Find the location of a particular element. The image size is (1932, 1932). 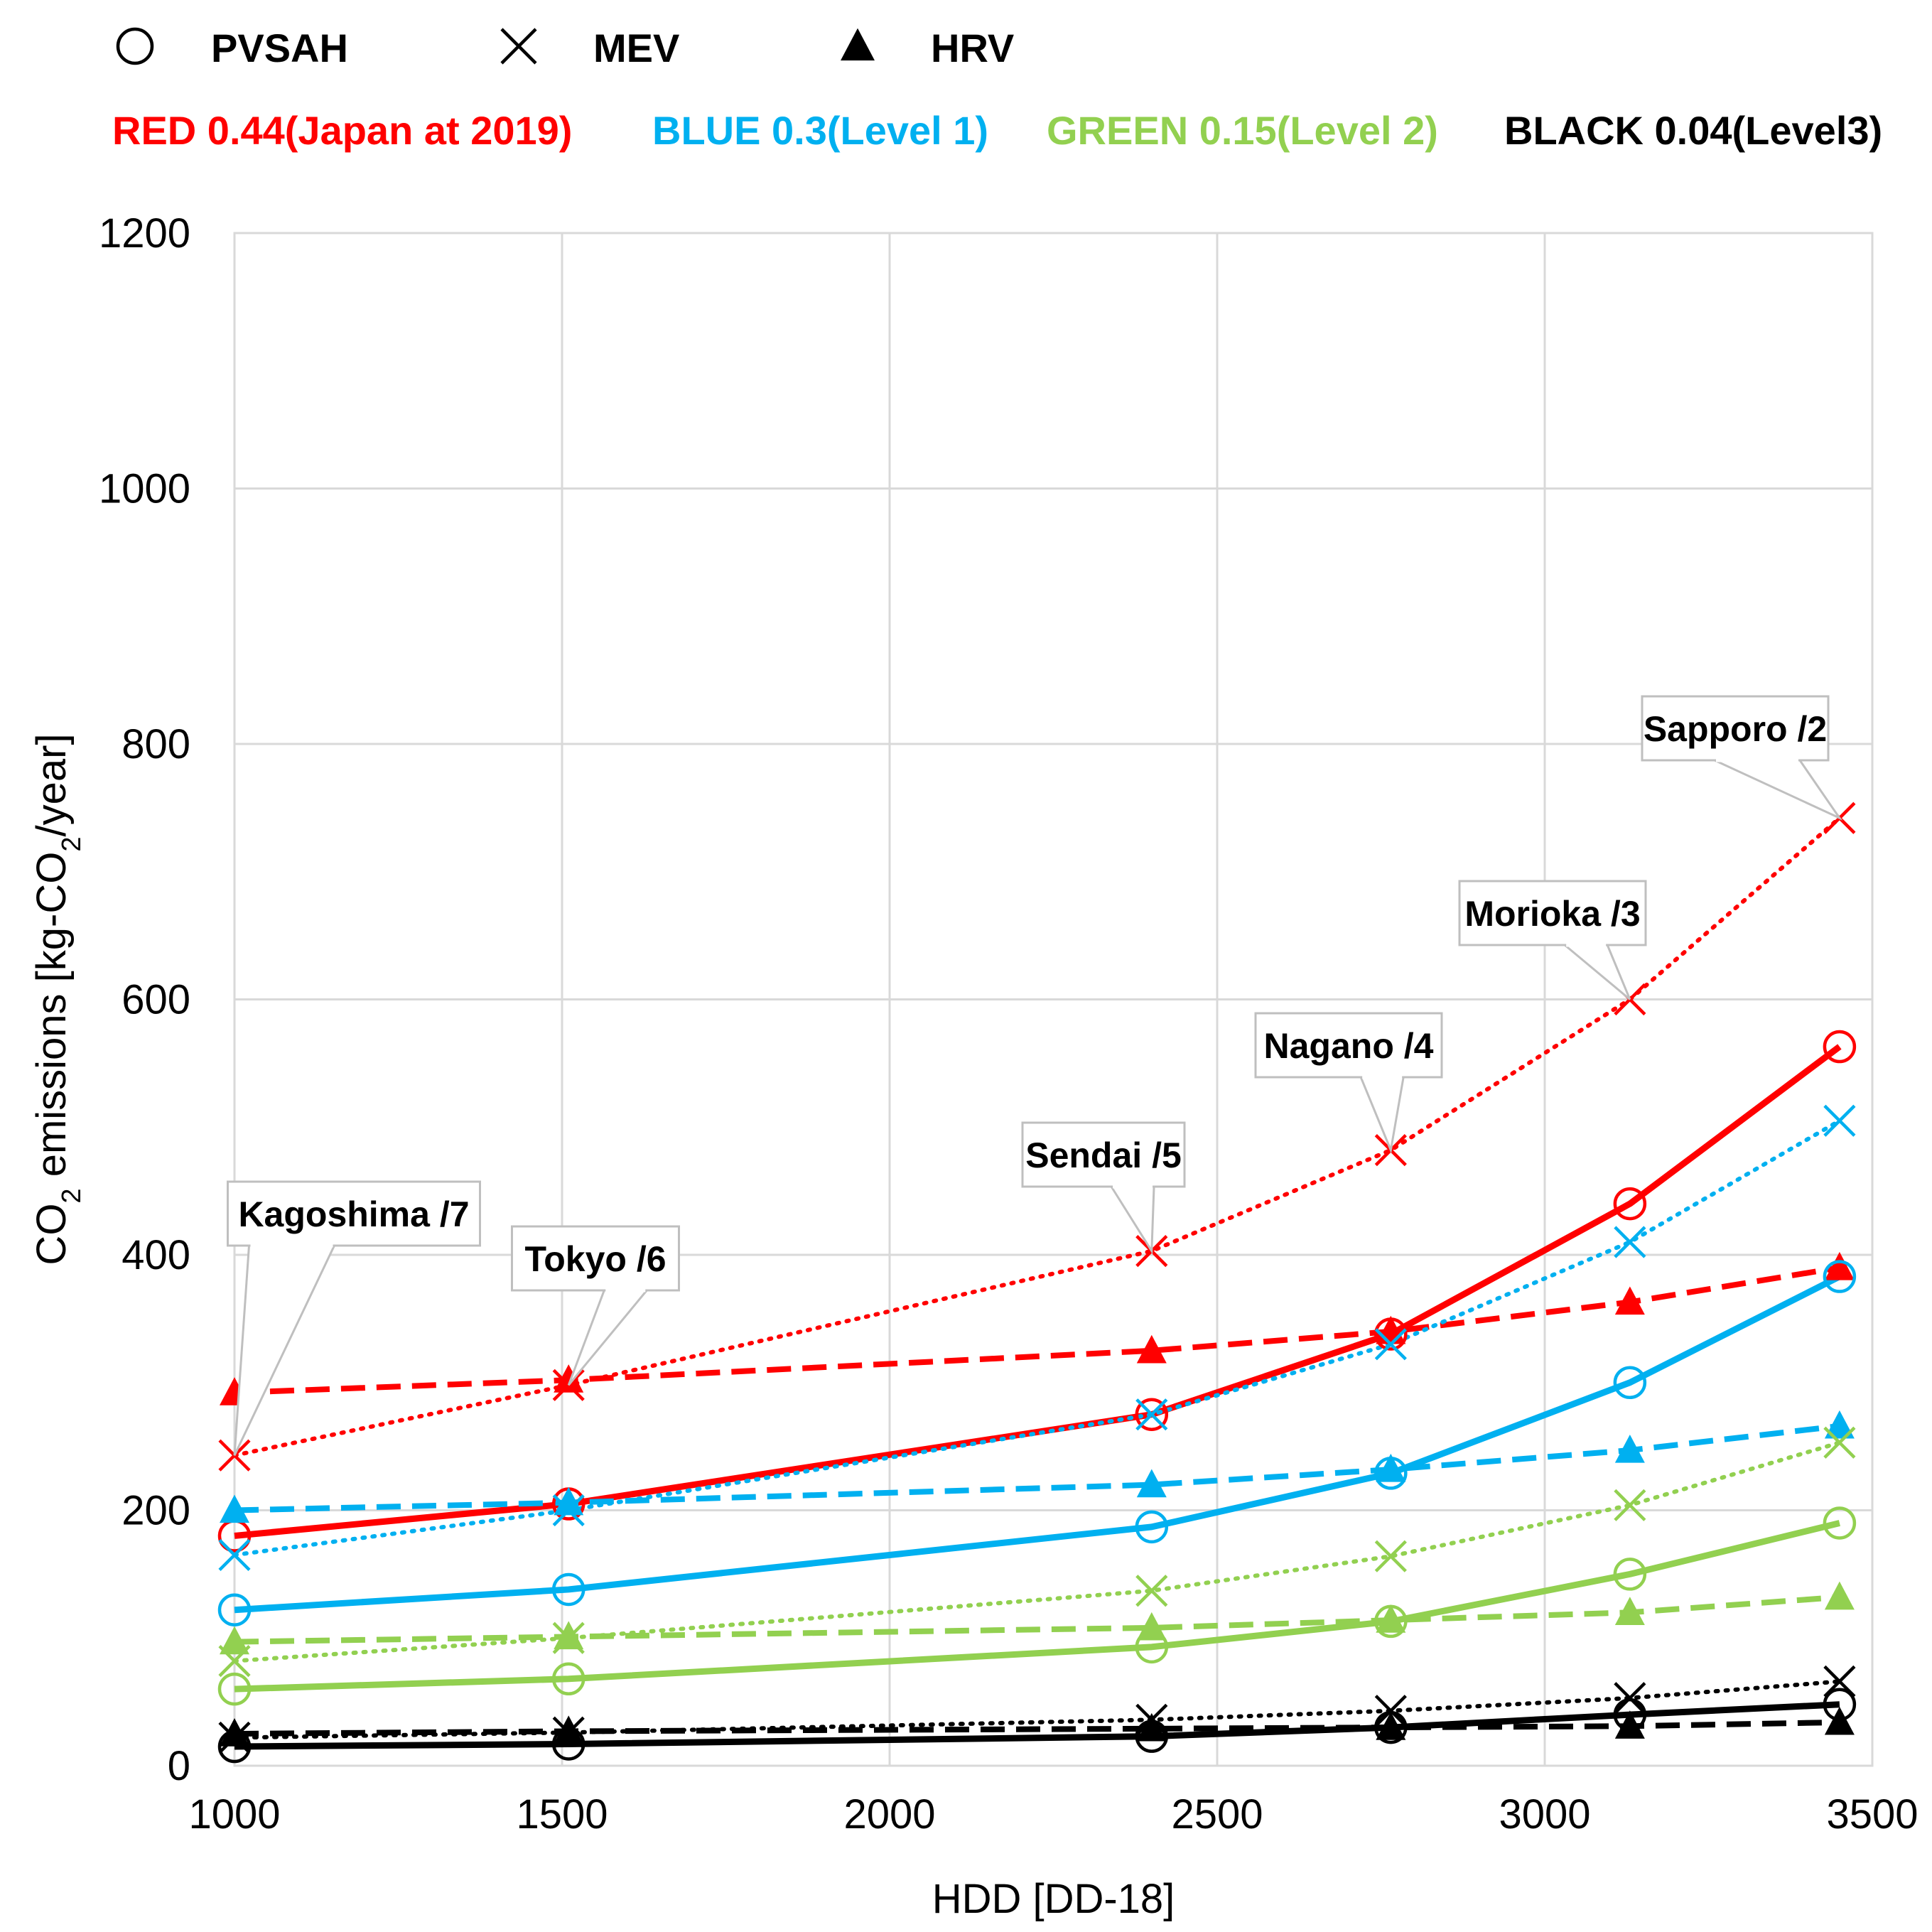

circle-icon is located at coordinates (135, 46).